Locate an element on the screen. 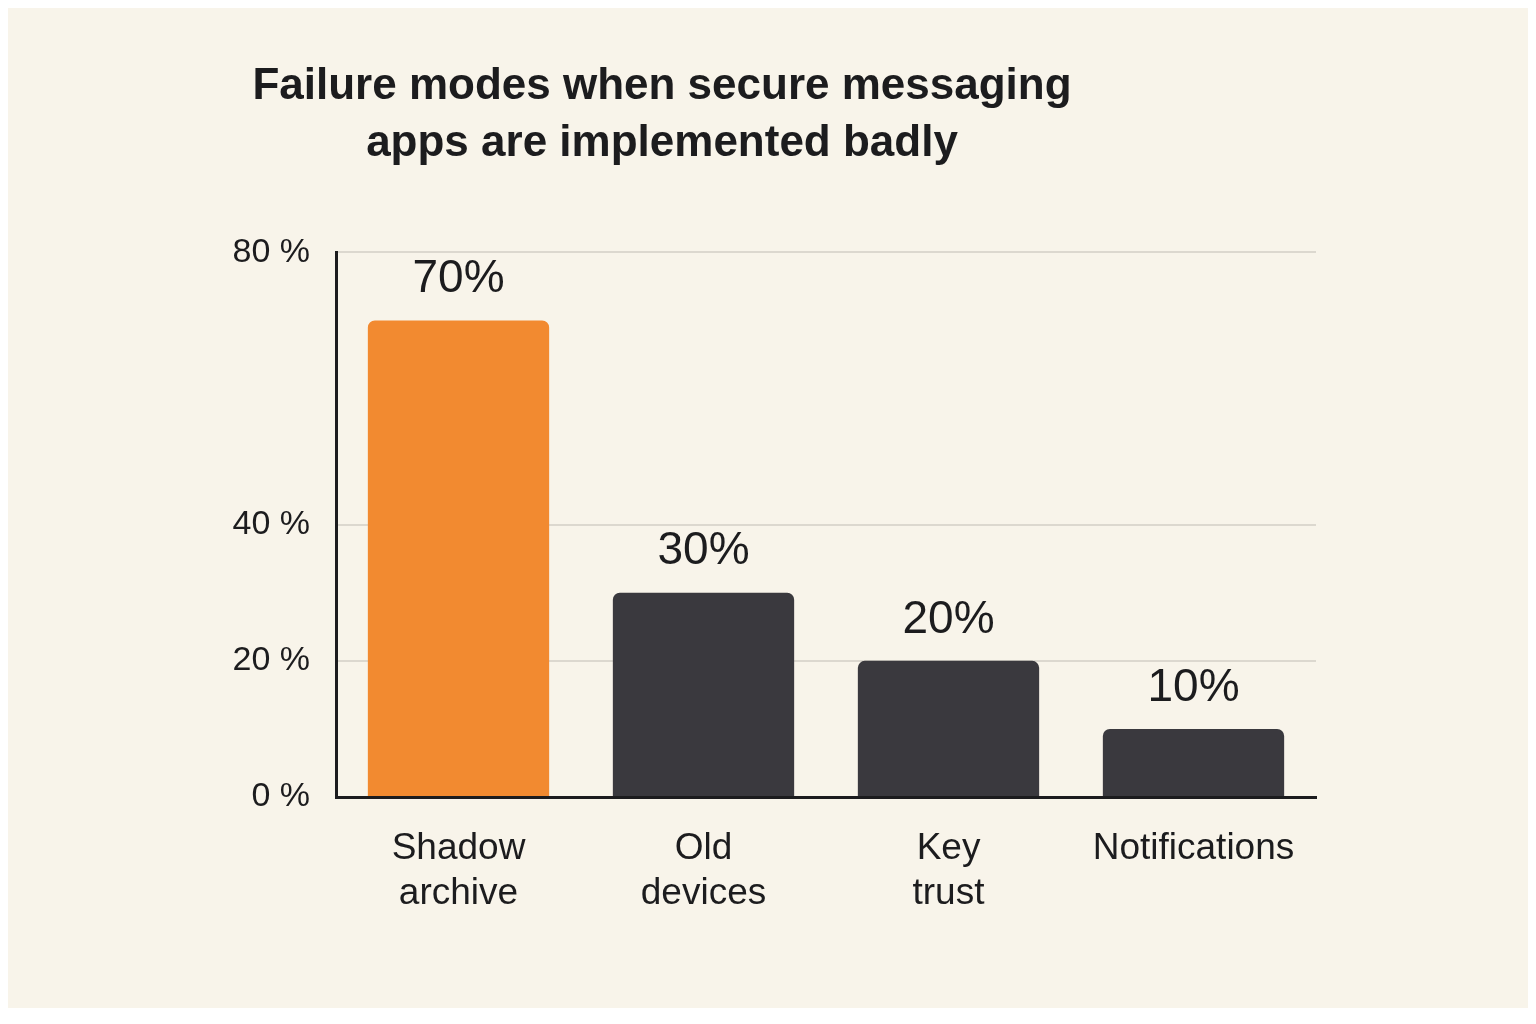 The height and width of the screenshot is (1024, 1536). data-label: 70% is located at coordinates (458, 276).